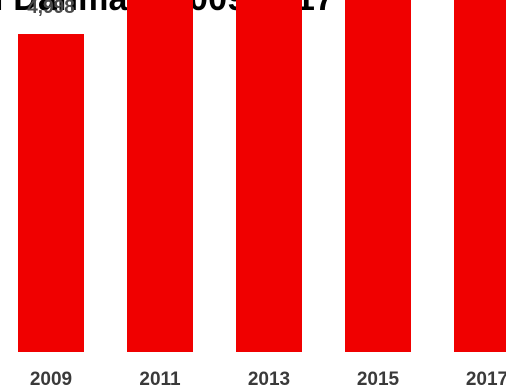 This screenshot has height=386, width=506. I want to click on x-tick-label-2013: 2013, so click(269, 377).